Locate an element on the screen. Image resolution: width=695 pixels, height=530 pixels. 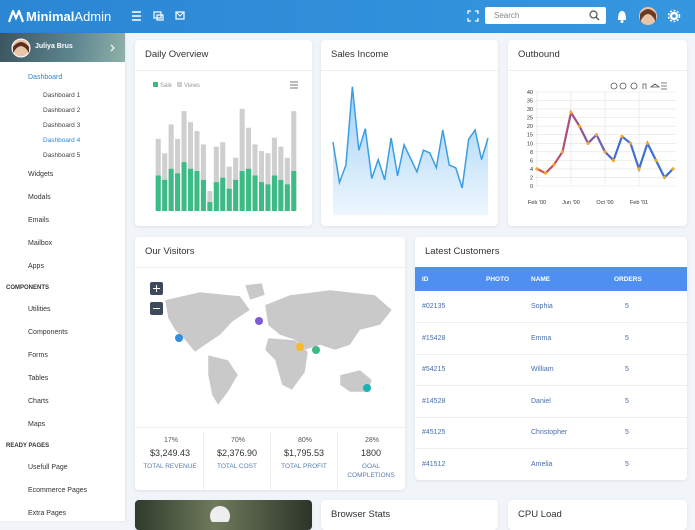
zoom-controls is located at coordinates (156, 298).